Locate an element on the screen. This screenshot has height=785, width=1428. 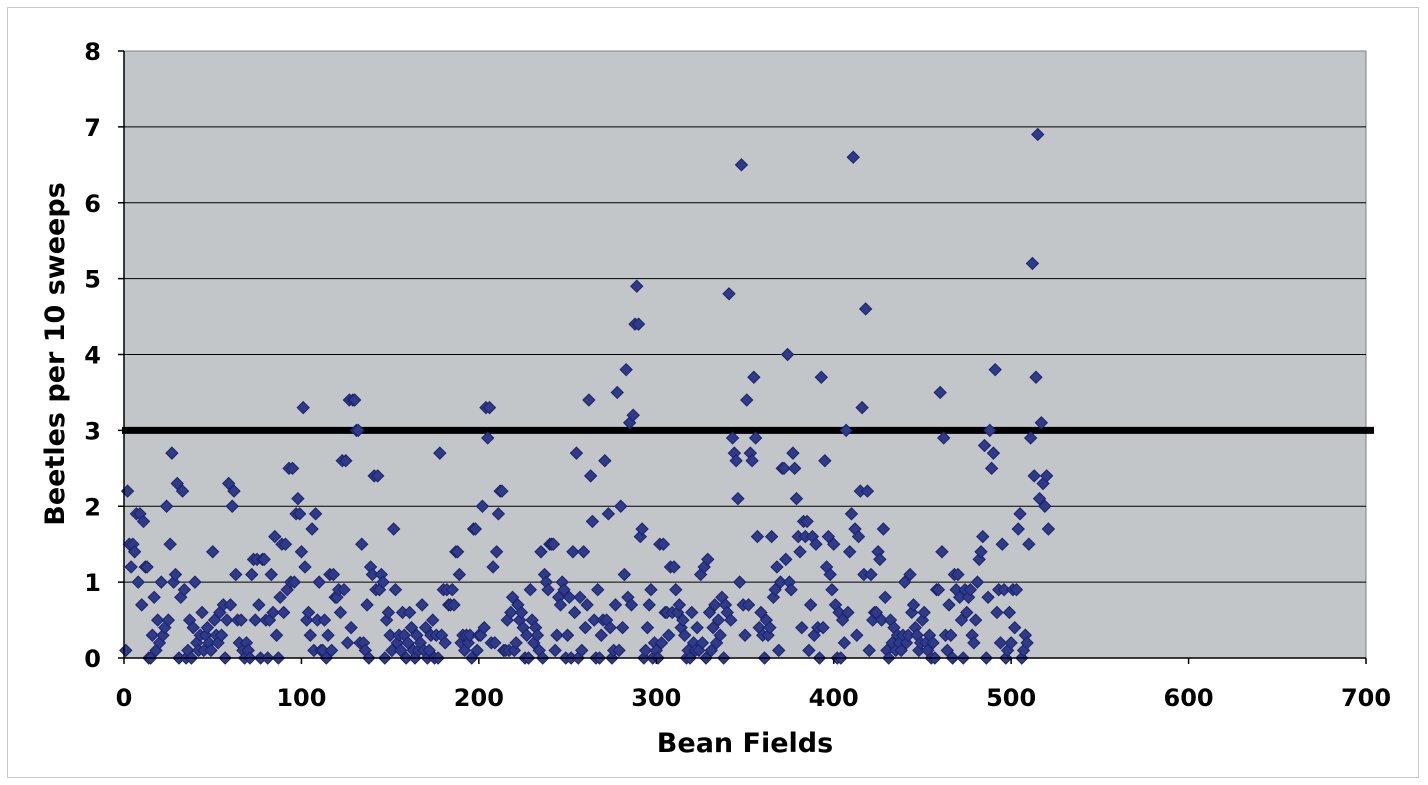
y-tick-label: 8 is located at coordinates (92, 52).